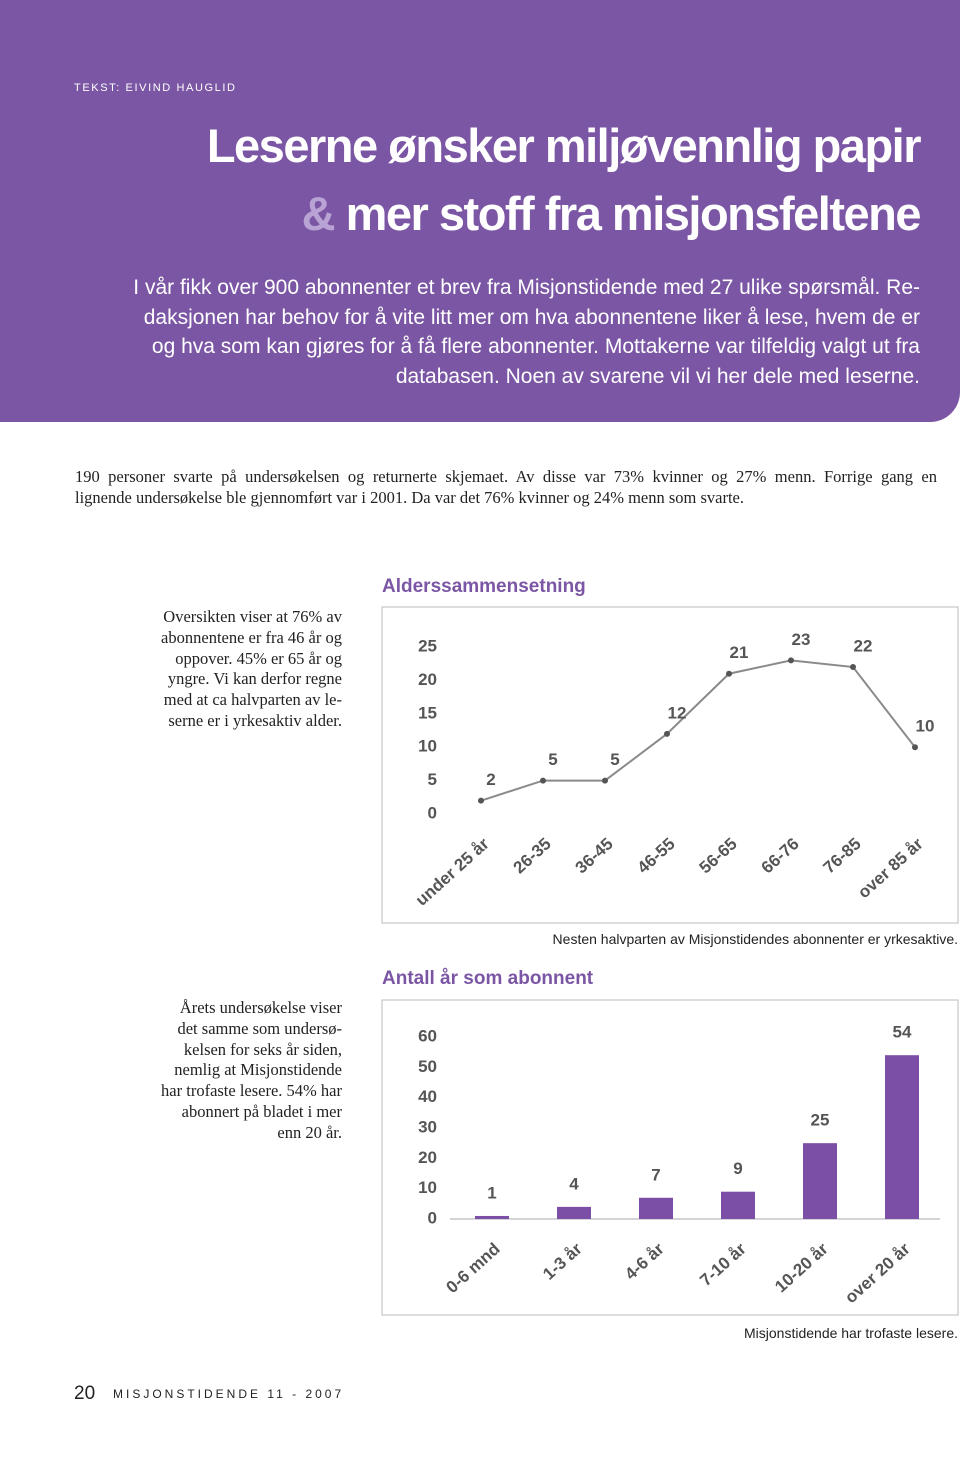 The image size is (960, 1461). Describe the element at coordinates (491, 1192) in the screenshot. I see `data-label: 1` at that location.